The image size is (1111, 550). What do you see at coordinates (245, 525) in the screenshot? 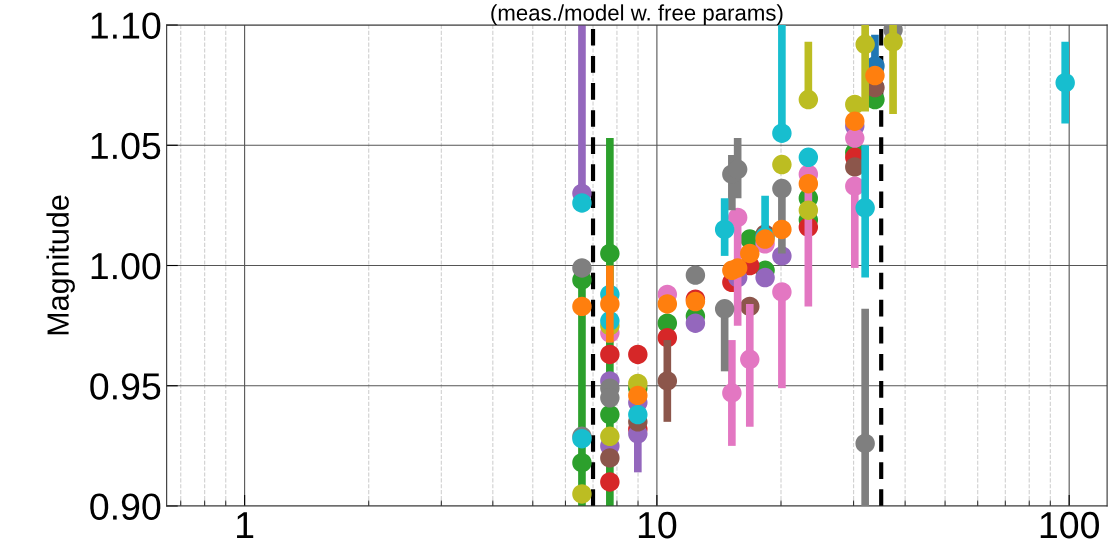
I see `x-tick-label: 1` at bounding box center [245, 525].